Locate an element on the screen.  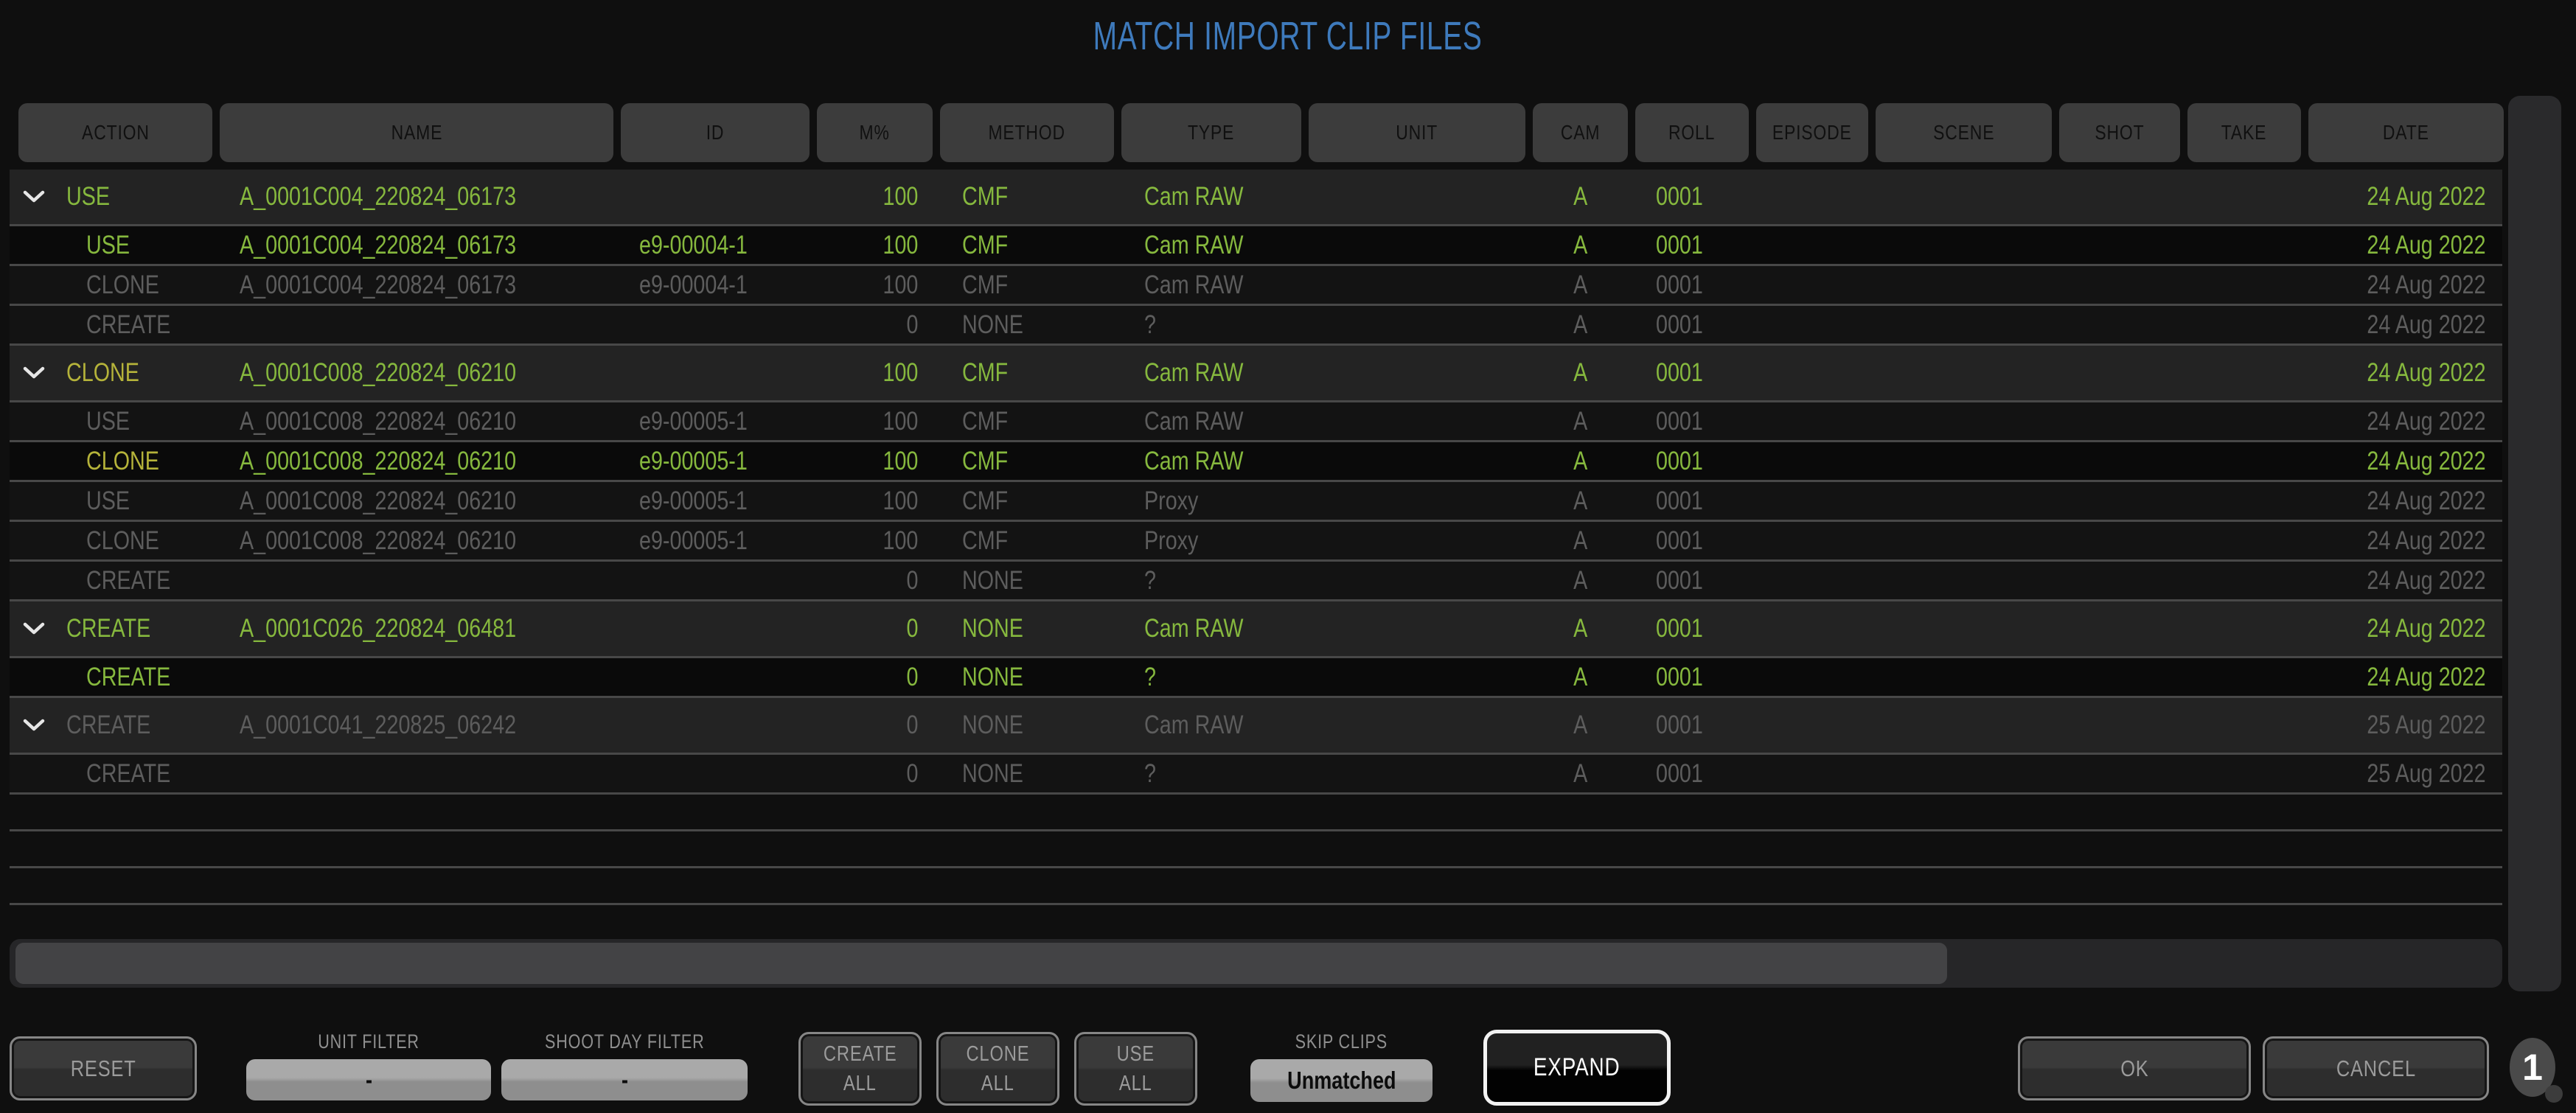
column-header-m: M% is located at coordinates (875, 132).